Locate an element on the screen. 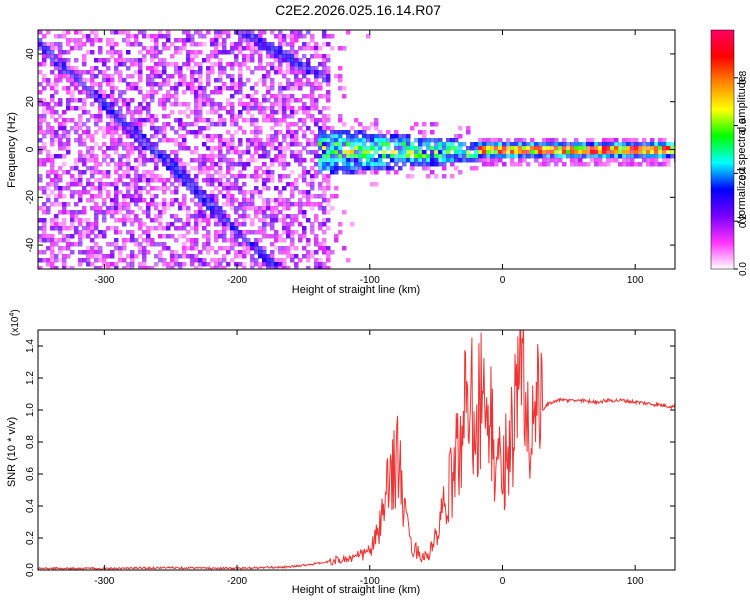 Image resolution: width=750 pixels, height=605 pixels. snr-y-scale-close: ) is located at coordinates (15, 310).